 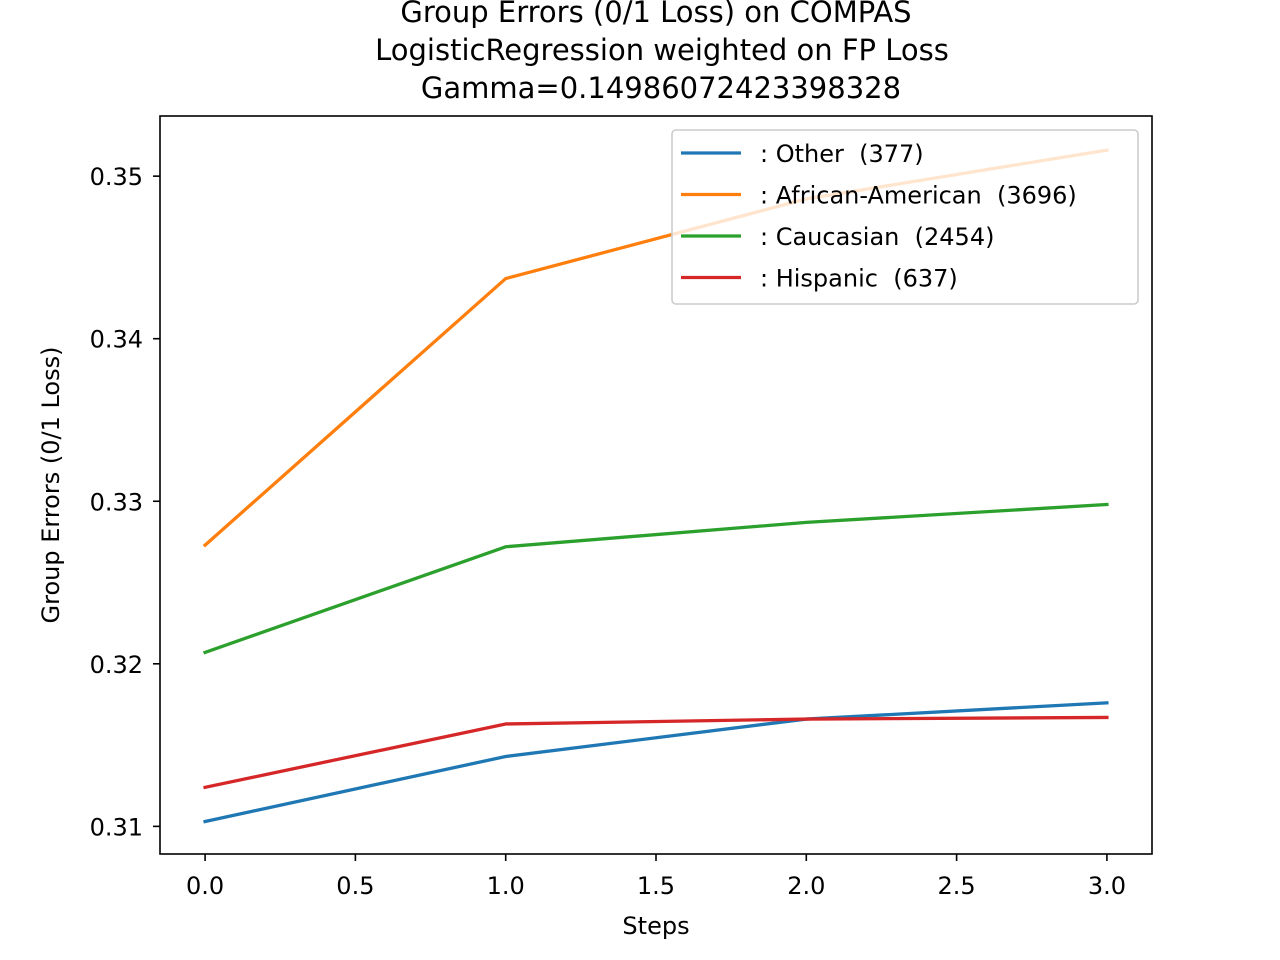 What do you see at coordinates (116, 827) in the screenshot?
I see `y-tick-label: 0.31` at bounding box center [116, 827].